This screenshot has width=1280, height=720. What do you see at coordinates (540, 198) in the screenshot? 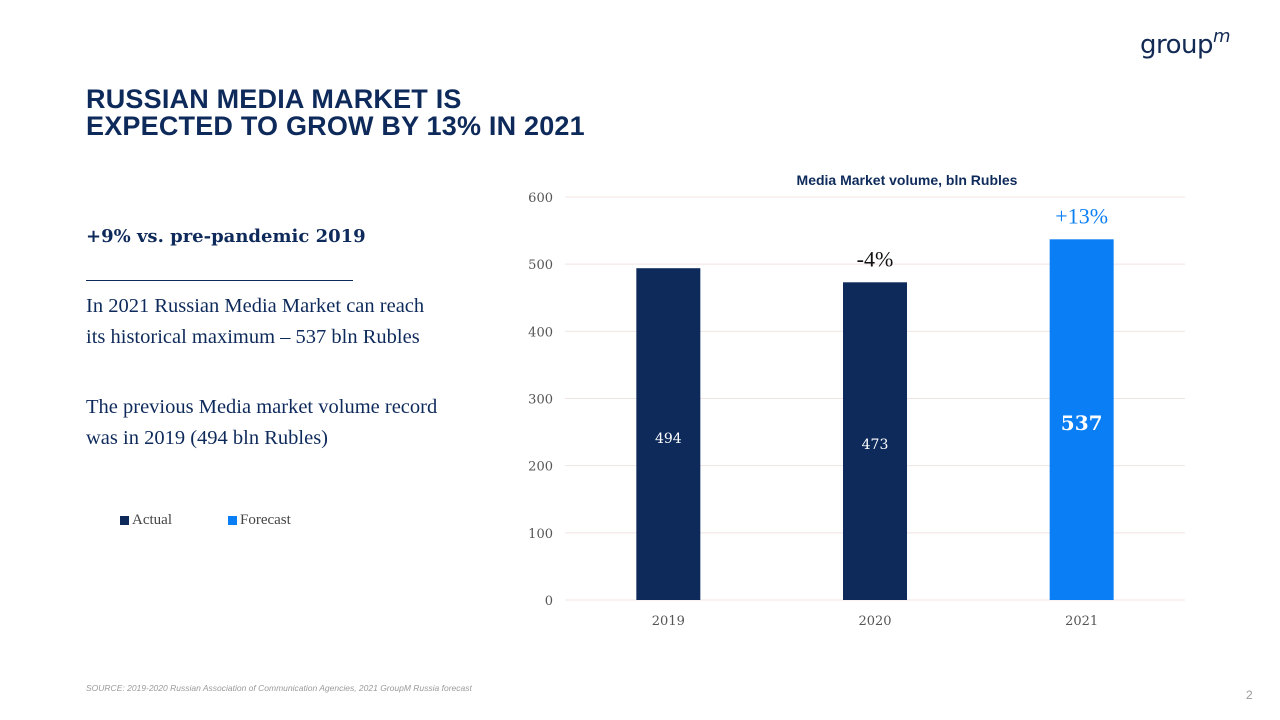
I see `y-tick-label: 600` at bounding box center [540, 198].